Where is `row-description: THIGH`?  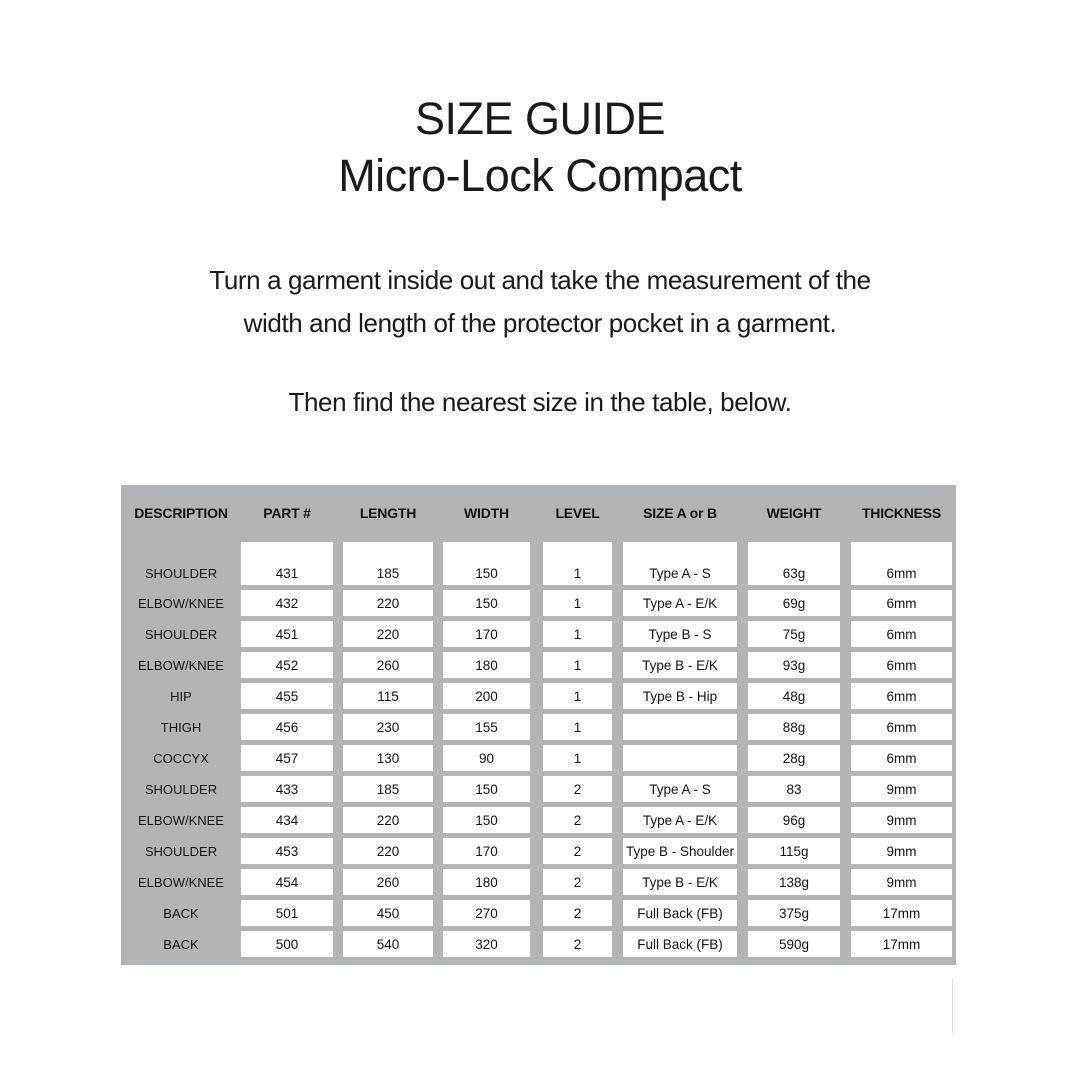 row-description: THIGH is located at coordinates (181, 727).